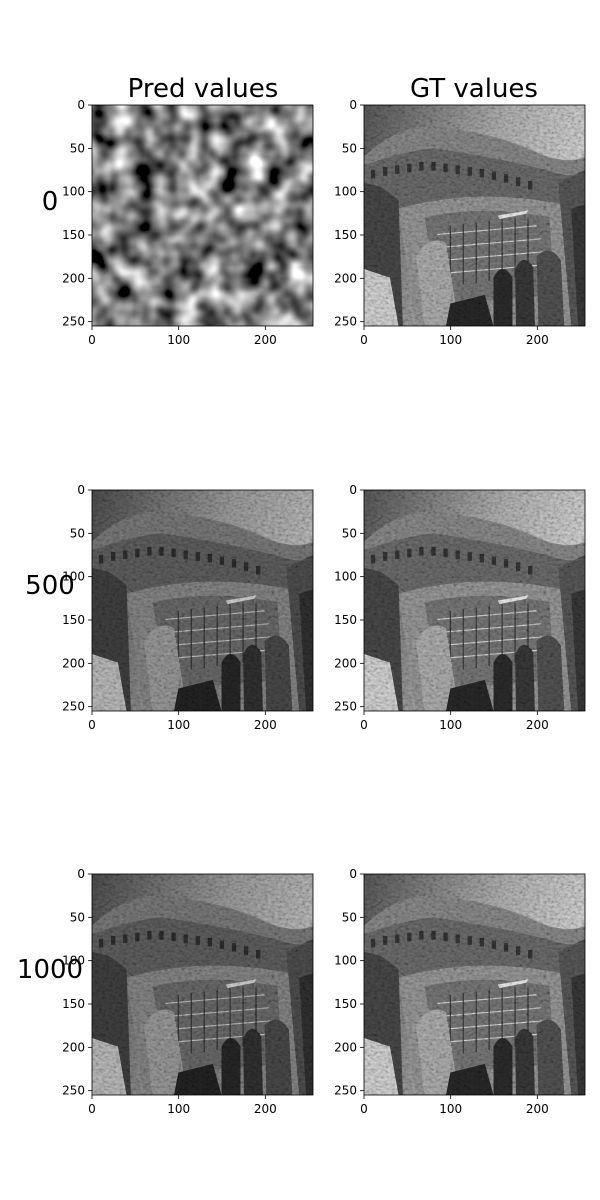 The width and height of the screenshot is (600, 1200). I want to click on panel-image-r0-c1, so click(474, 215).